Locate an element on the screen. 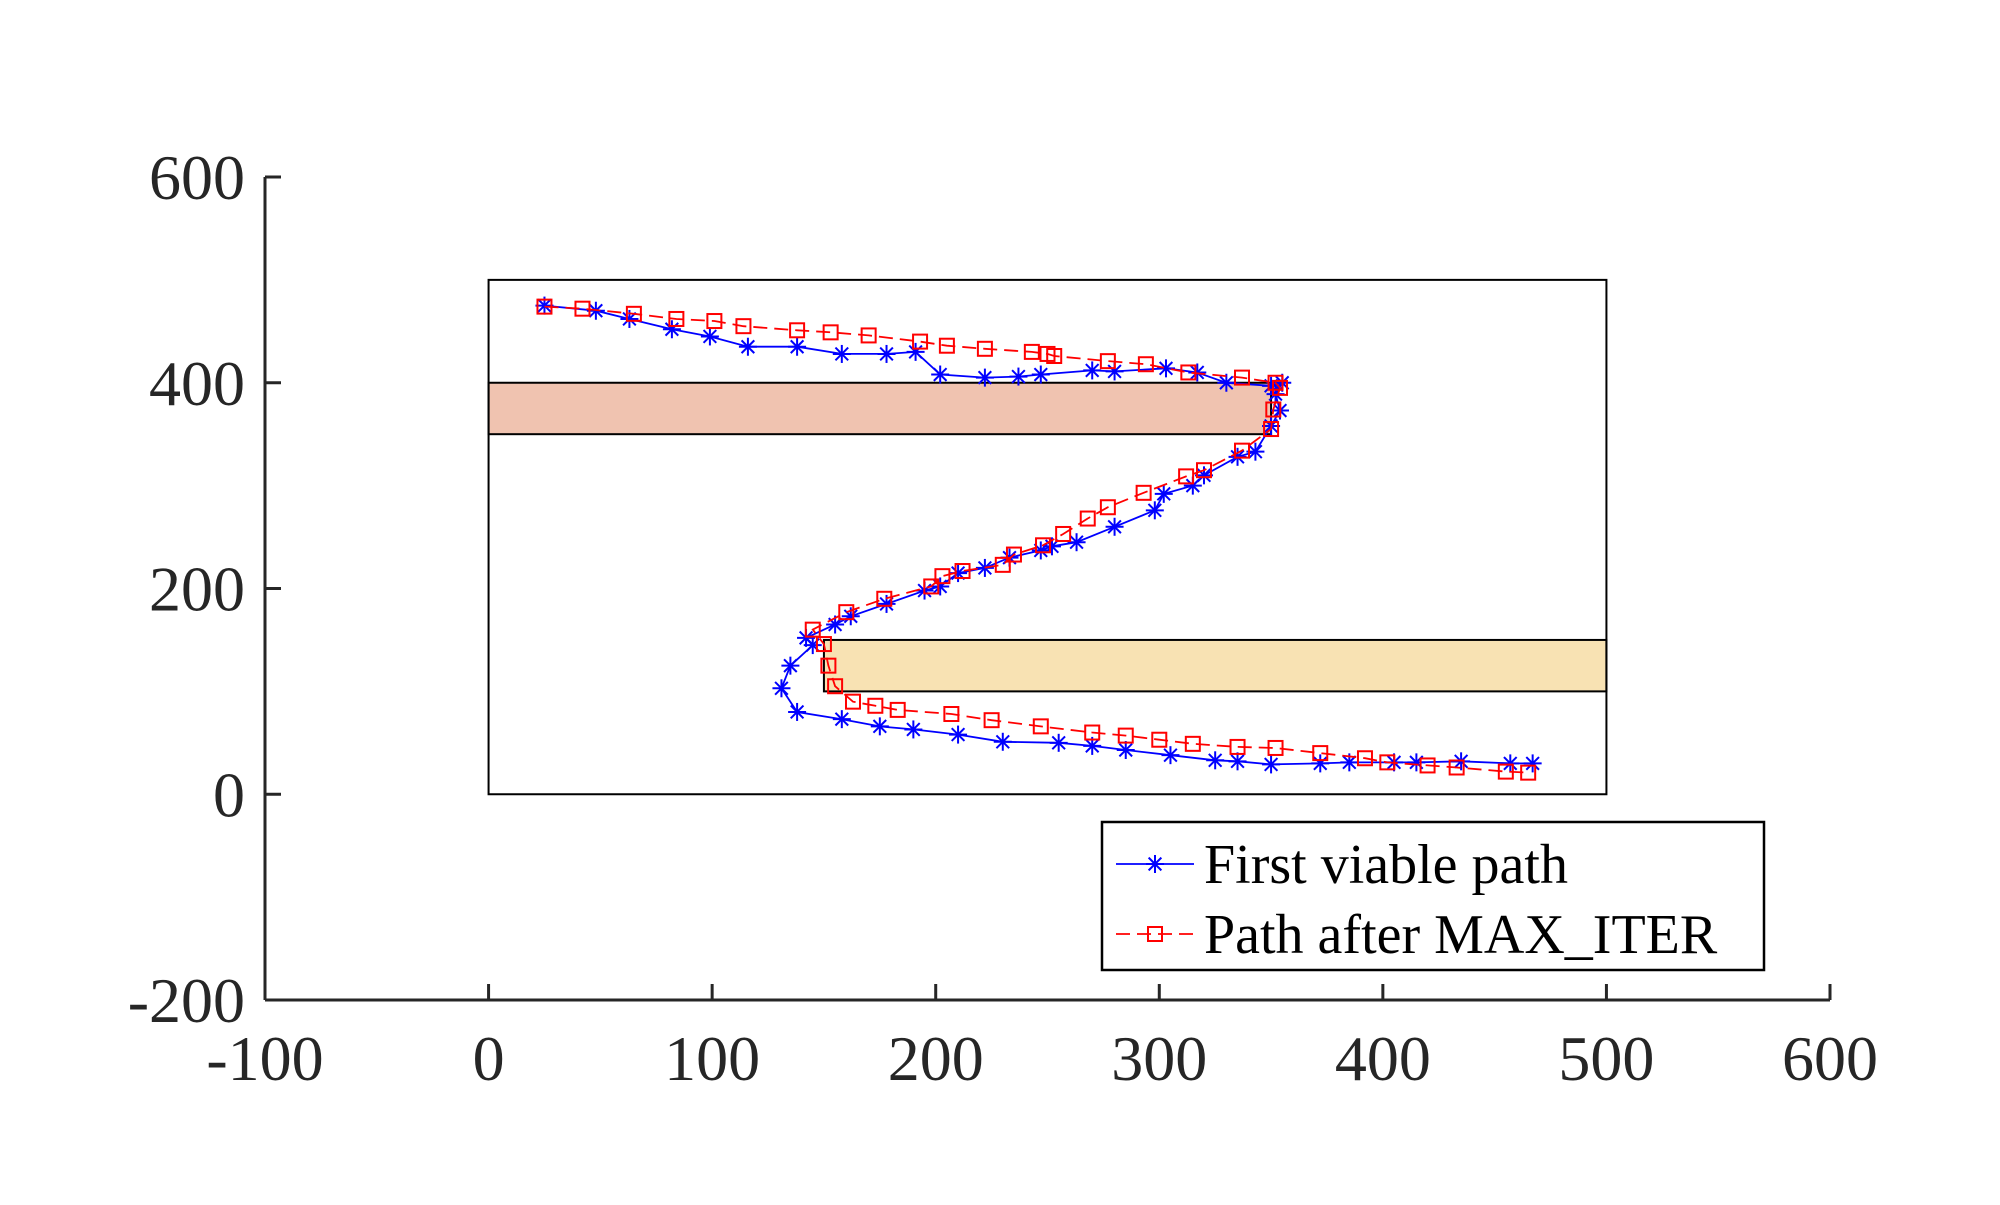 Image resolution: width=2000 pixels, height=1205 pixels. x-tick-label: 500 is located at coordinates (1606, 1058).